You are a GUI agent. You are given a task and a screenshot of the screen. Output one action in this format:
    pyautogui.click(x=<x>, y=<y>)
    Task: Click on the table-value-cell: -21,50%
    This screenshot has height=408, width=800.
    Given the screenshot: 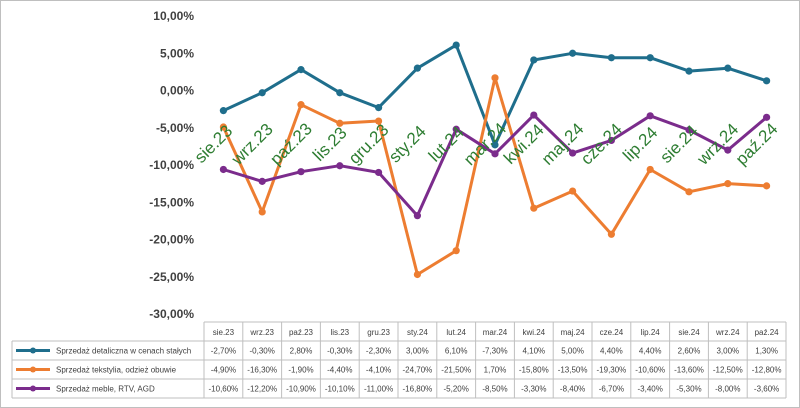 What is the action you would take?
    pyautogui.click(x=456, y=370)
    